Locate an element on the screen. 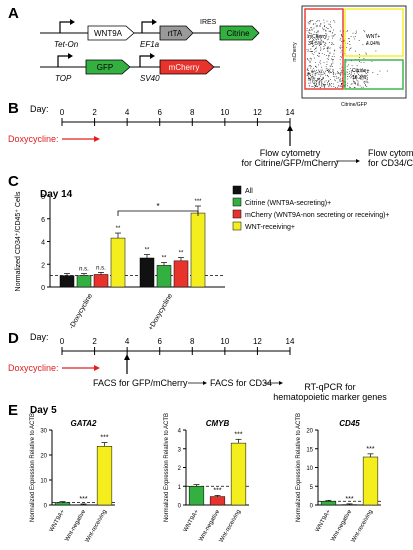 The height and width of the screenshot is (550, 413). y-tick-label: 0 is located at coordinates (312, 507).